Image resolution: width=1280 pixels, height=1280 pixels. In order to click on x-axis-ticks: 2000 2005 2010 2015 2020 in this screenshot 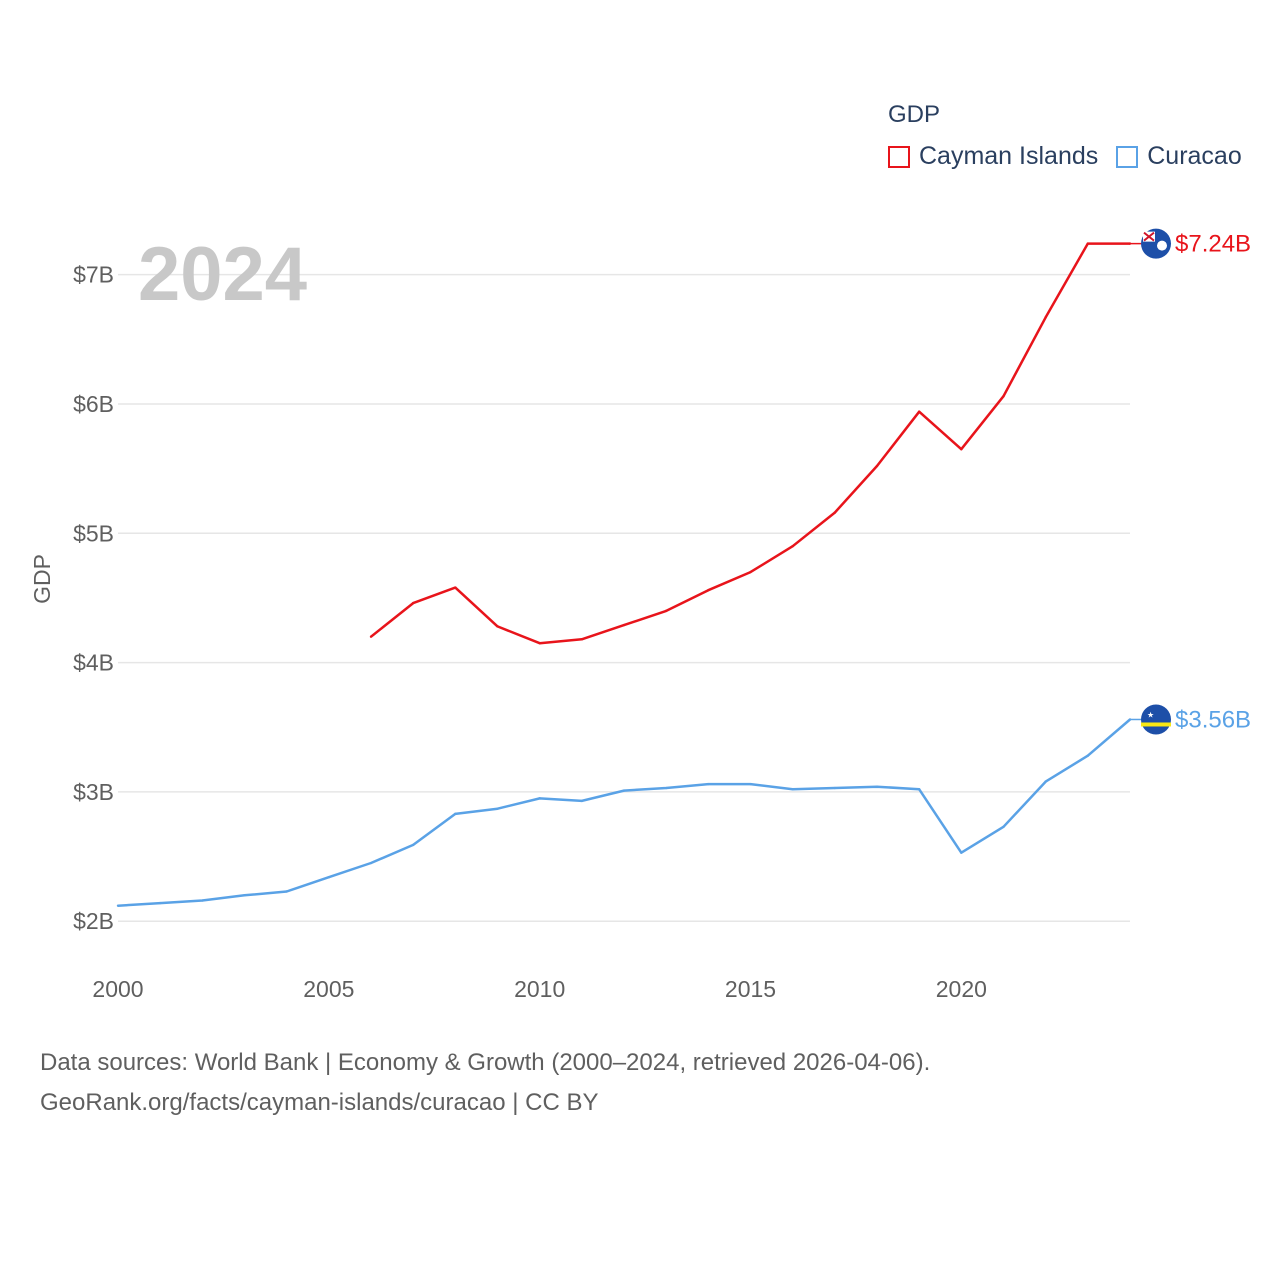, I will do `click(539, 989)`.